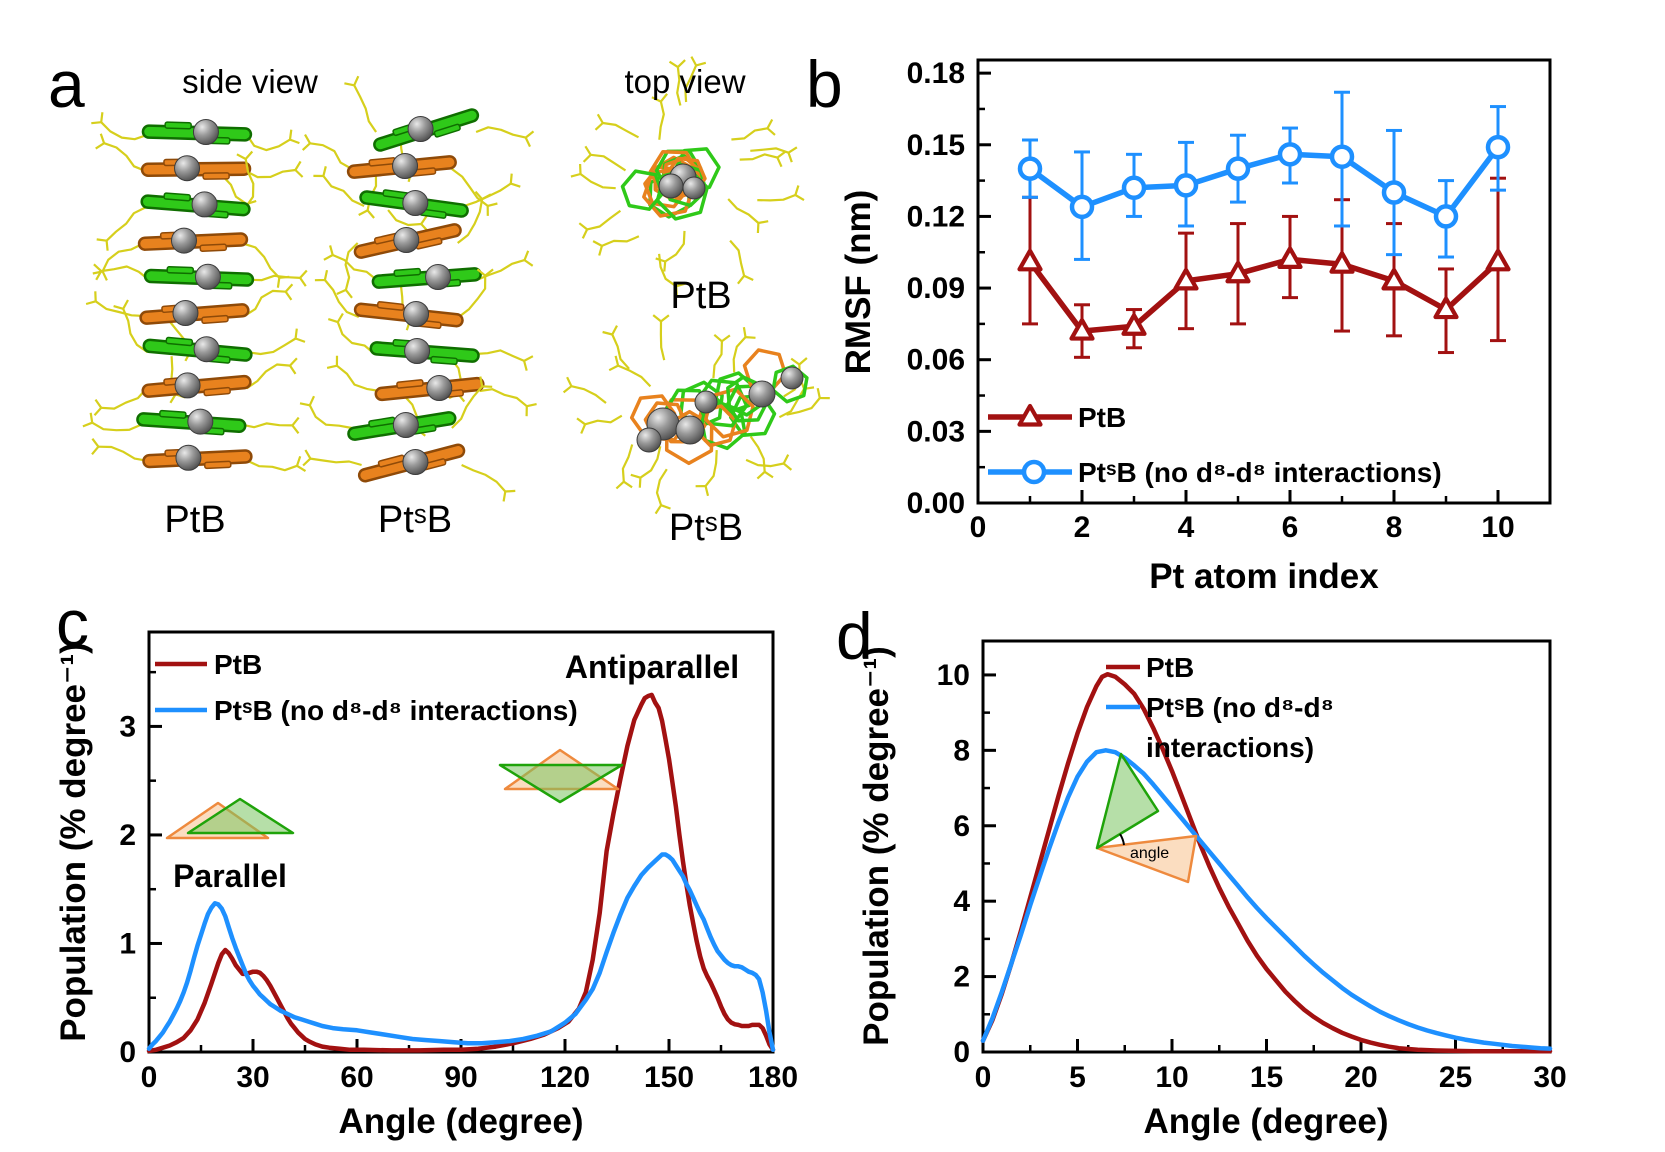 The image size is (1665, 1152). Describe the element at coordinates (1146, 818) in the screenshot. I see `angle-glyph: angle` at that location.